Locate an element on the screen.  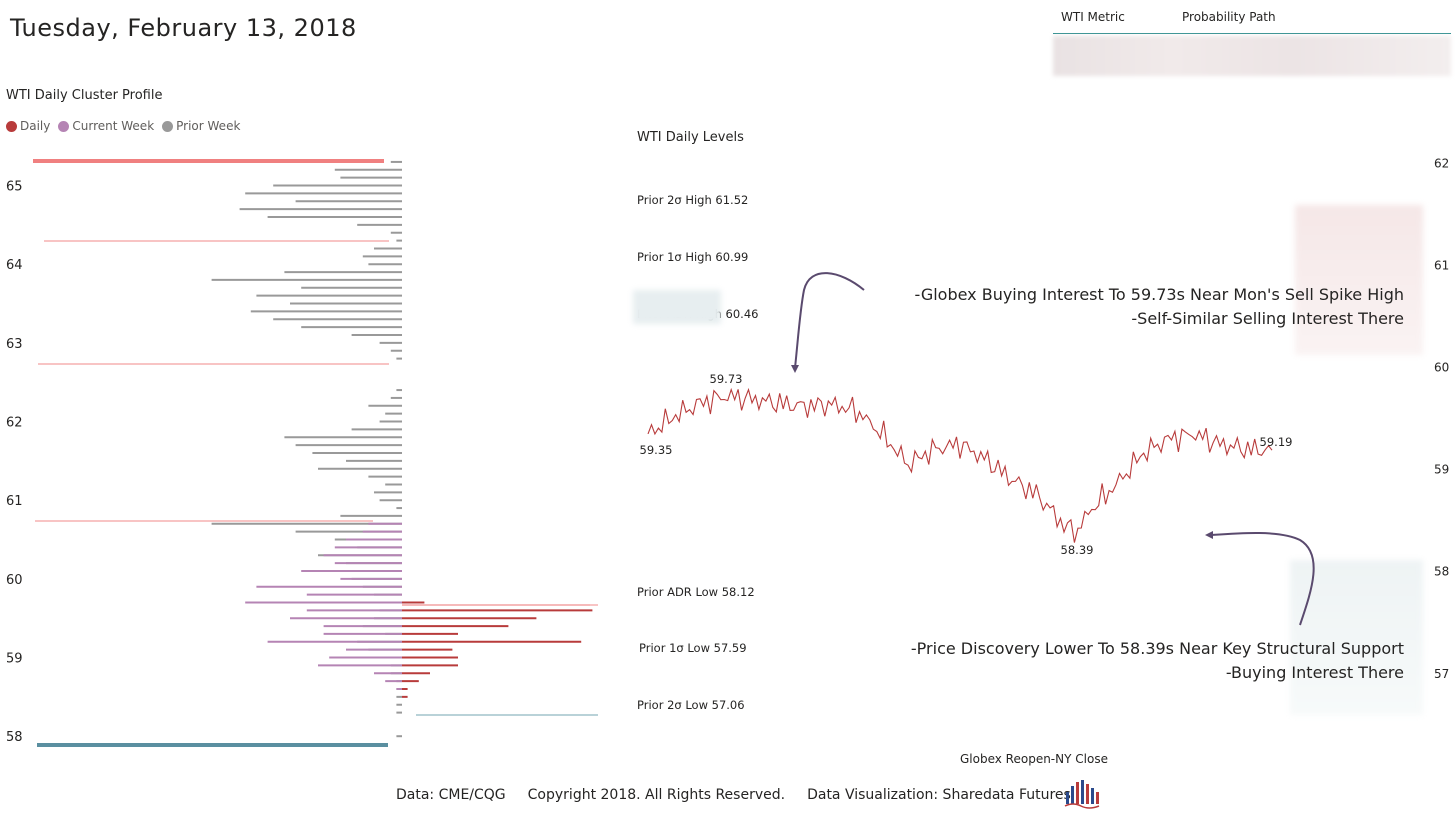
level-prior-2sigma-high: Prior 2σ High 61.52 is located at coordinates (693, 200).